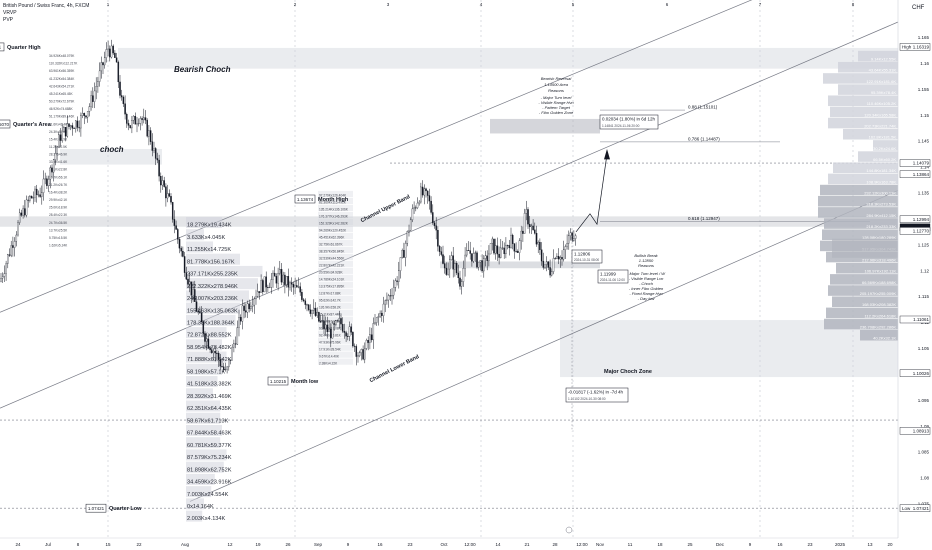  Describe the element at coordinates (924, 37) in the screenshot. I see `price-tick-label: 1.165` at that location.